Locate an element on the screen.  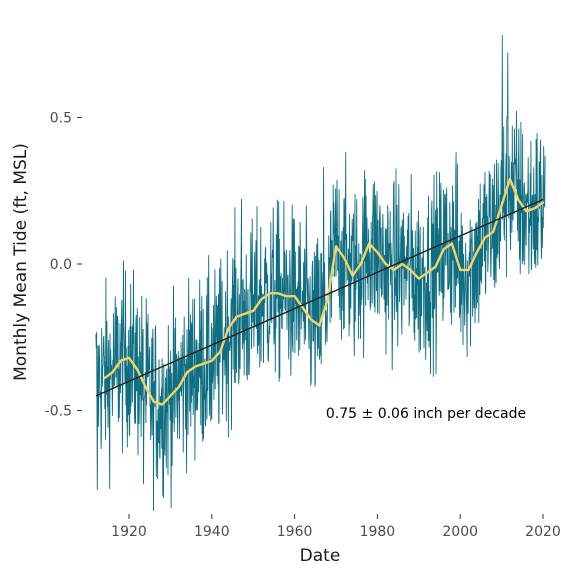
x-tick-label: 1980 is located at coordinates (378, 532).